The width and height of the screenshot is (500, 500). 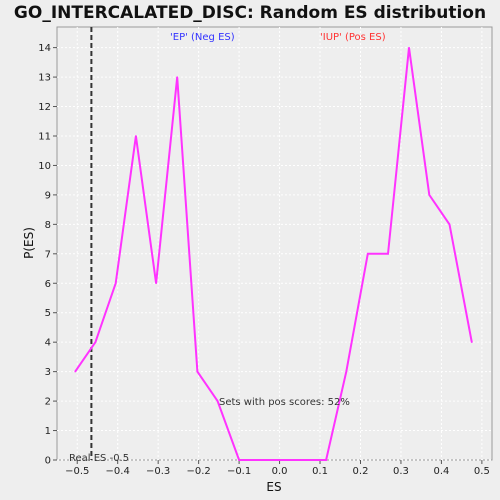 I want to click on real-es-annotation: Real ES -0.5, so click(x=99, y=458).